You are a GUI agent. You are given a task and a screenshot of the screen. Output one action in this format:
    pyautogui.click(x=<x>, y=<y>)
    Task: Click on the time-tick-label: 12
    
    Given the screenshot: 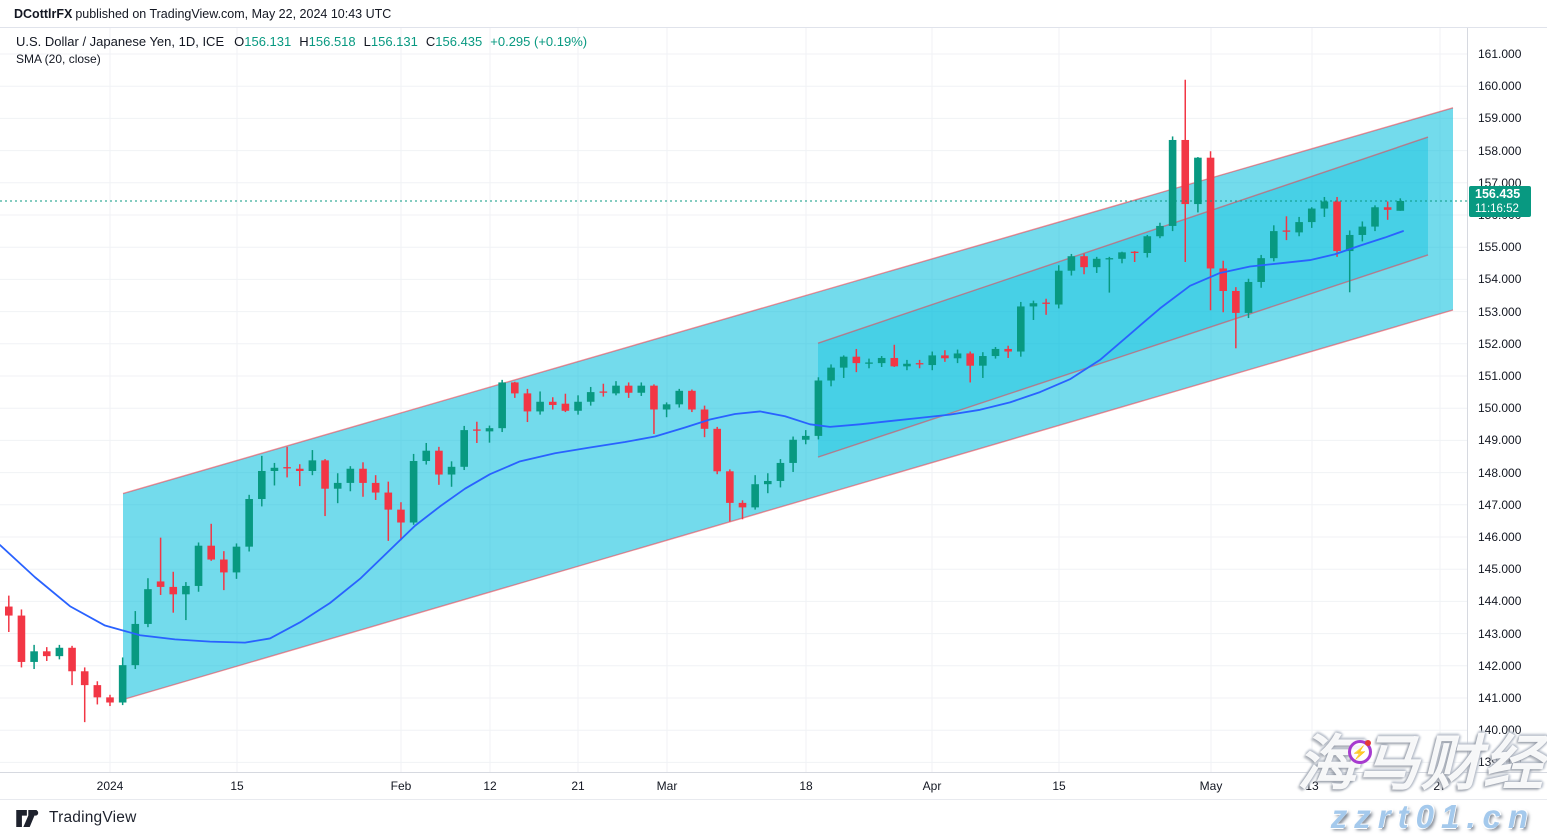 What is the action you would take?
    pyautogui.click(x=490, y=786)
    